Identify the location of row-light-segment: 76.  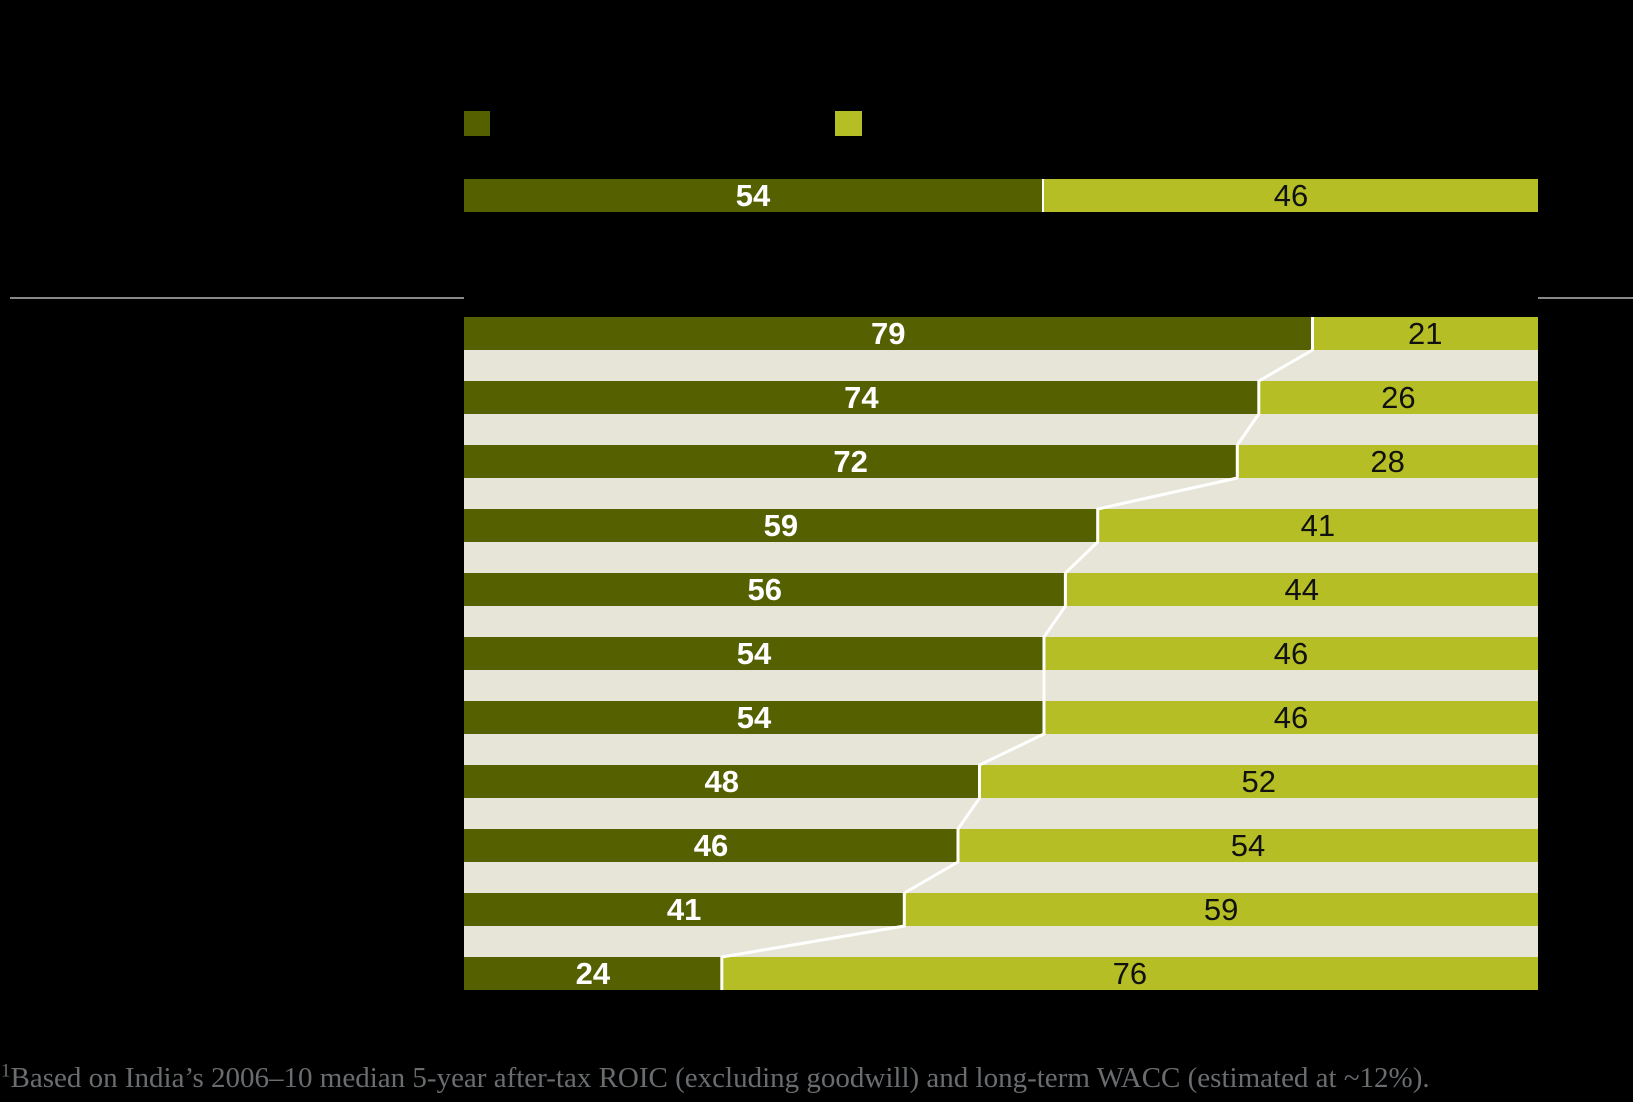
(1129, 973).